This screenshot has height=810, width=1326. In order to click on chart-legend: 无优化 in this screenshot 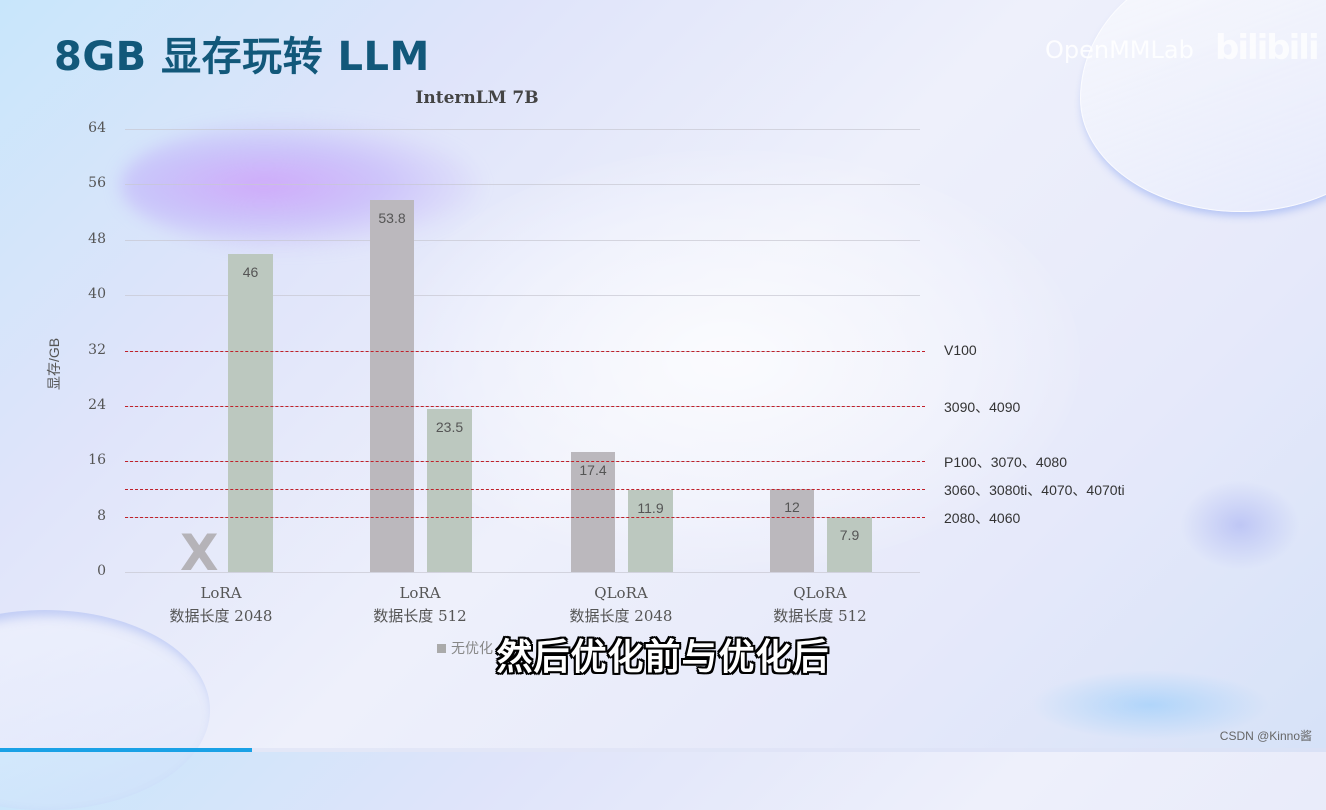, I will do `click(465, 648)`.